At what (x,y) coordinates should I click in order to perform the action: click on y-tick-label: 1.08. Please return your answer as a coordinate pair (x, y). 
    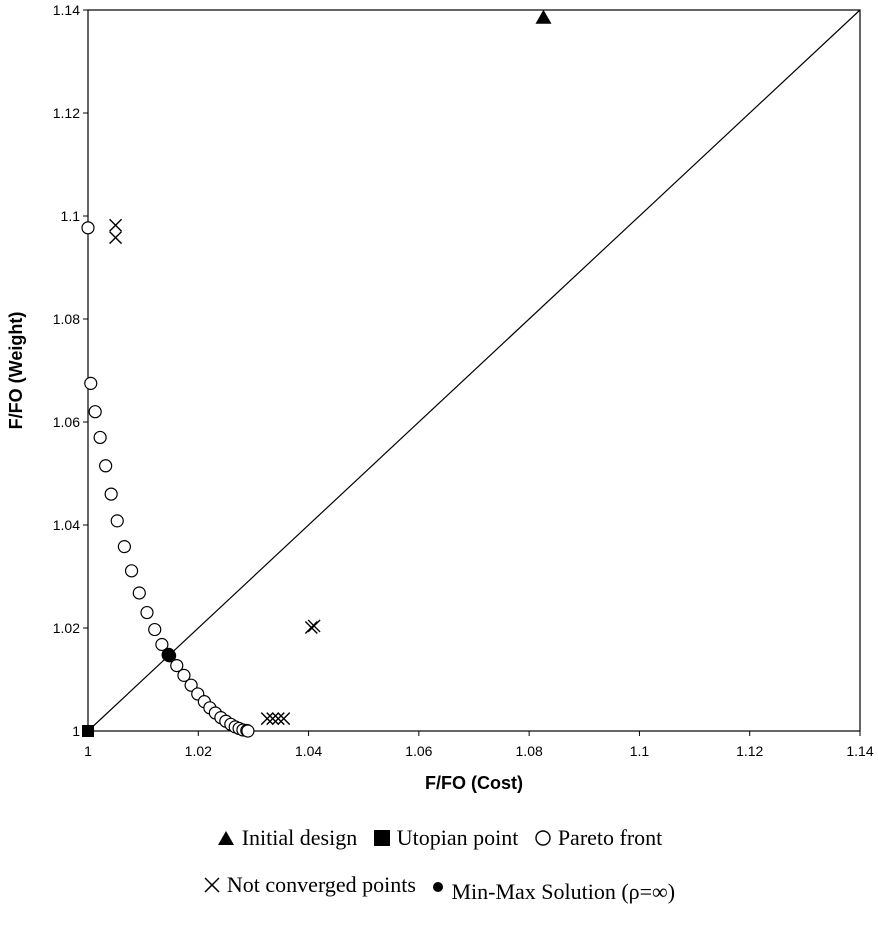
    Looking at the image, I should click on (66, 319).